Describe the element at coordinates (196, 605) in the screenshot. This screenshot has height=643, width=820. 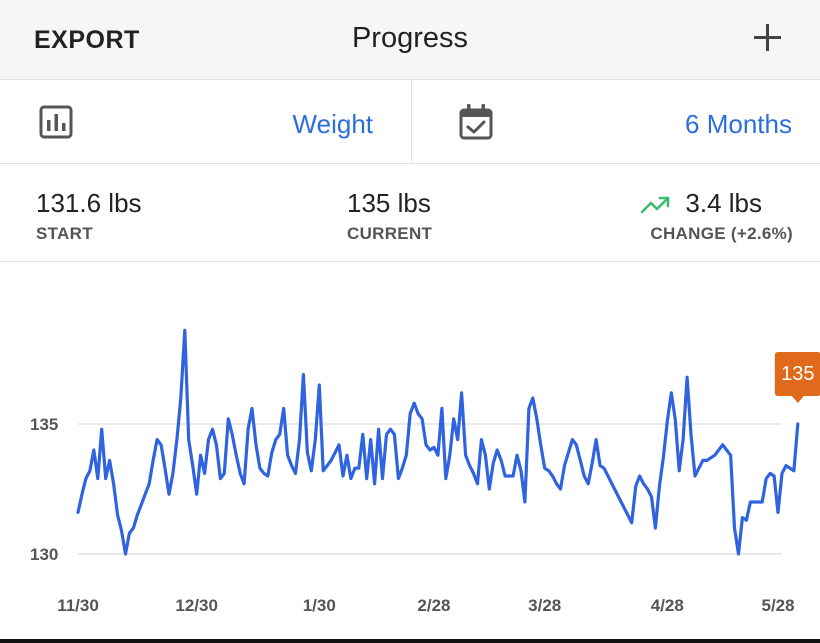
I see `x-tick-label: 12/30` at that location.